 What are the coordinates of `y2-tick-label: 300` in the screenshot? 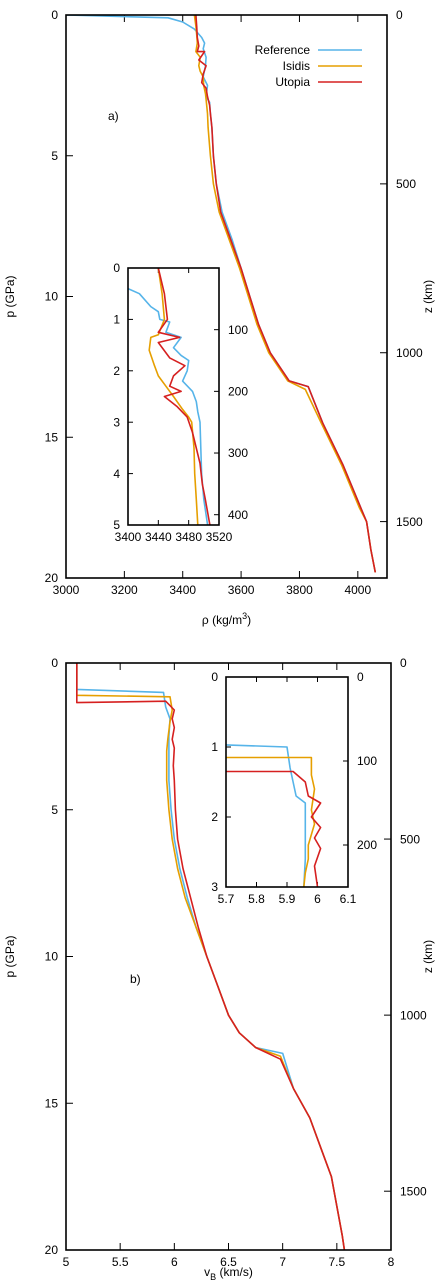 It's located at (238, 453).